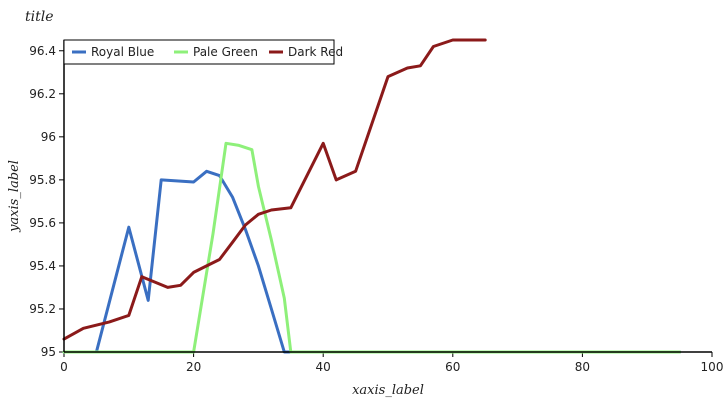 The width and height of the screenshot is (723, 400). I want to click on y-tick-label: 96, so click(48, 137).